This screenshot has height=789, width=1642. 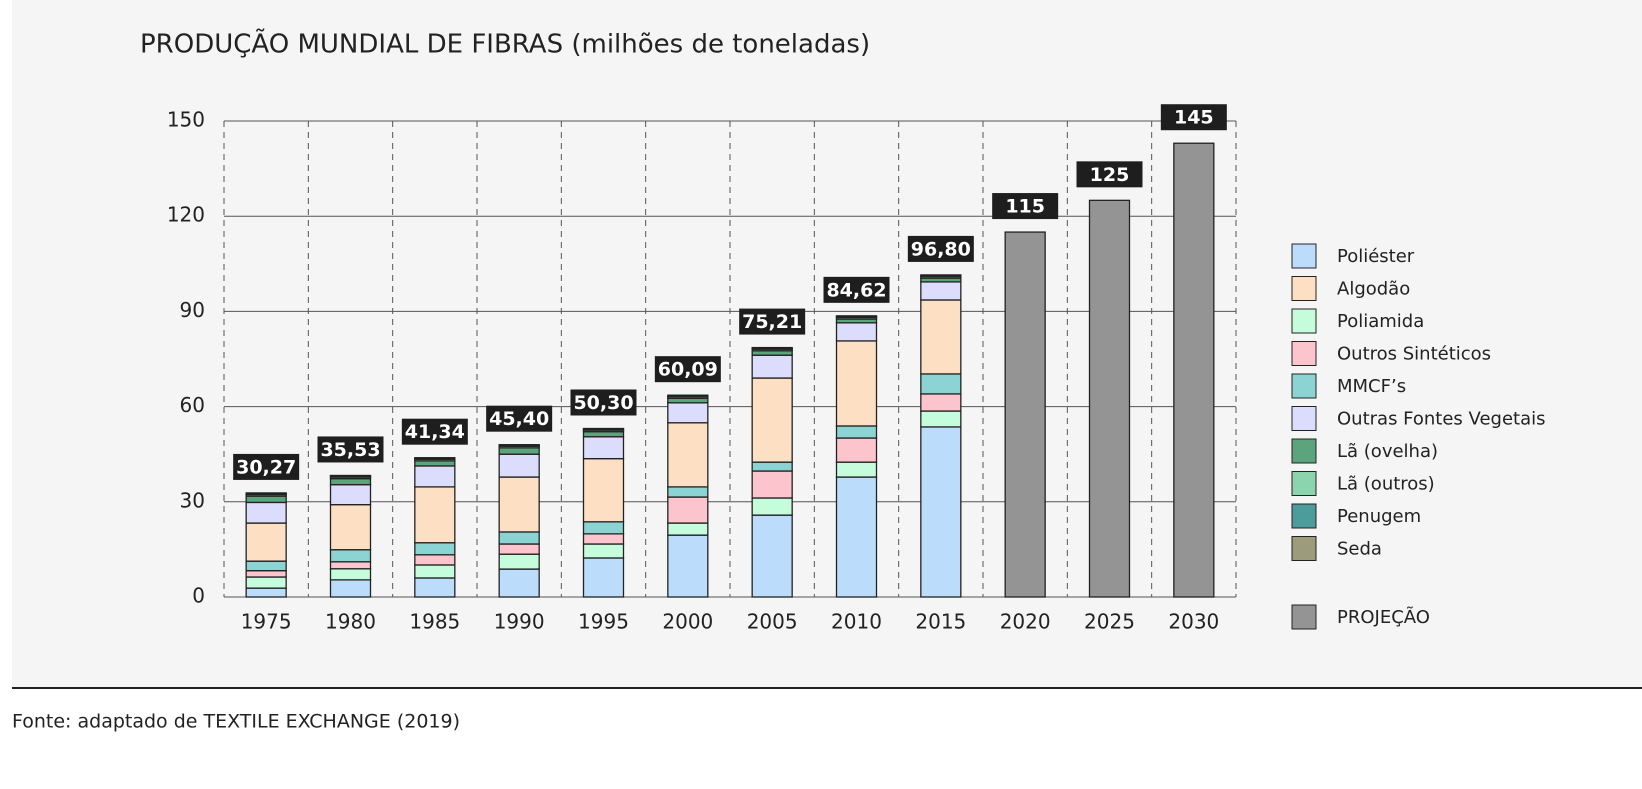 What do you see at coordinates (192, 310) in the screenshot?
I see `y-tick-label: 90` at bounding box center [192, 310].